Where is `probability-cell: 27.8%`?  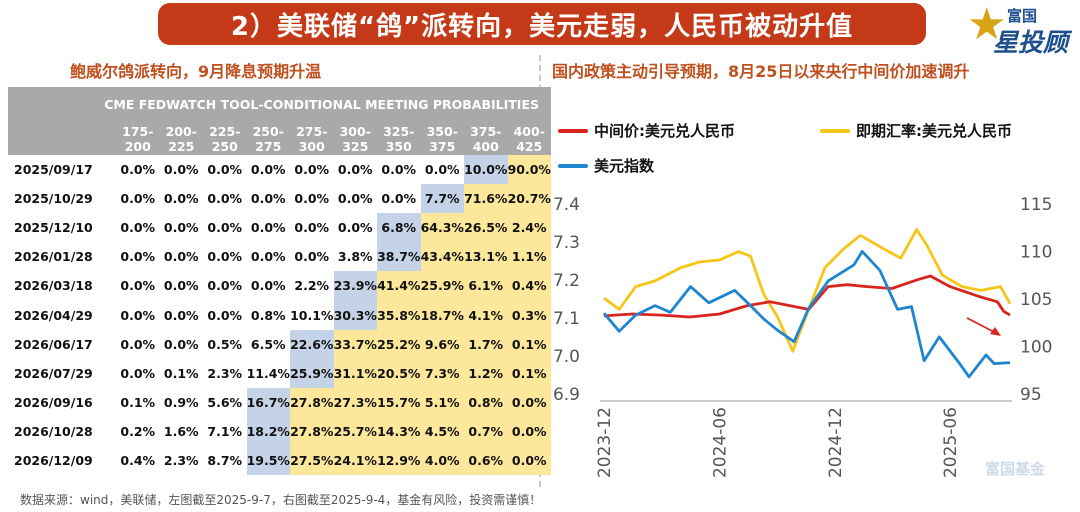
probability-cell: 27.8% is located at coordinates (312, 431).